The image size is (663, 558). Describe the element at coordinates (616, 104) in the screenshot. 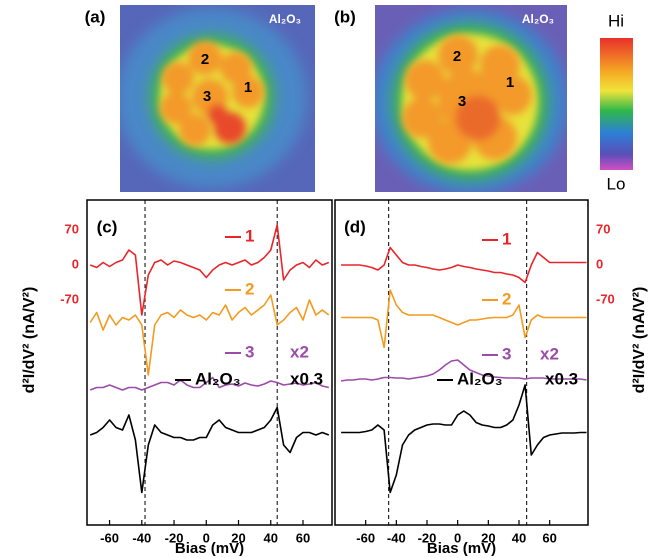

I see `colorbar` at that location.